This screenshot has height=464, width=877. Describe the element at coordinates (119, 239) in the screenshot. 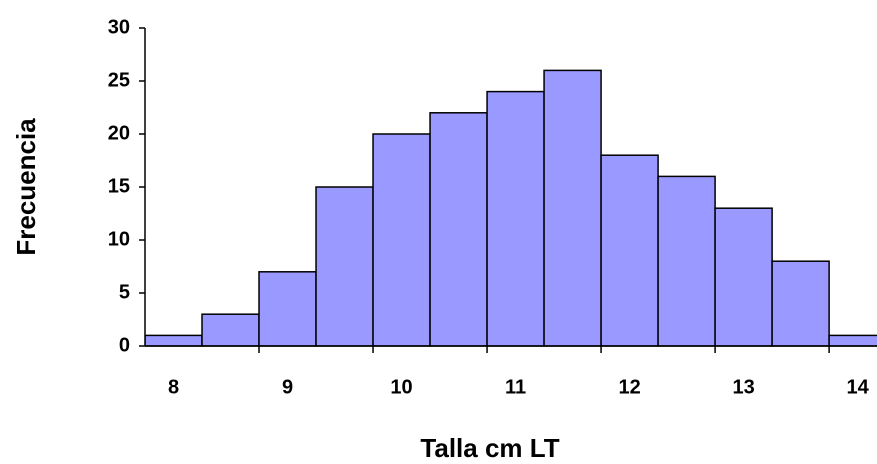

I see `y-tick-label: 10` at that location.